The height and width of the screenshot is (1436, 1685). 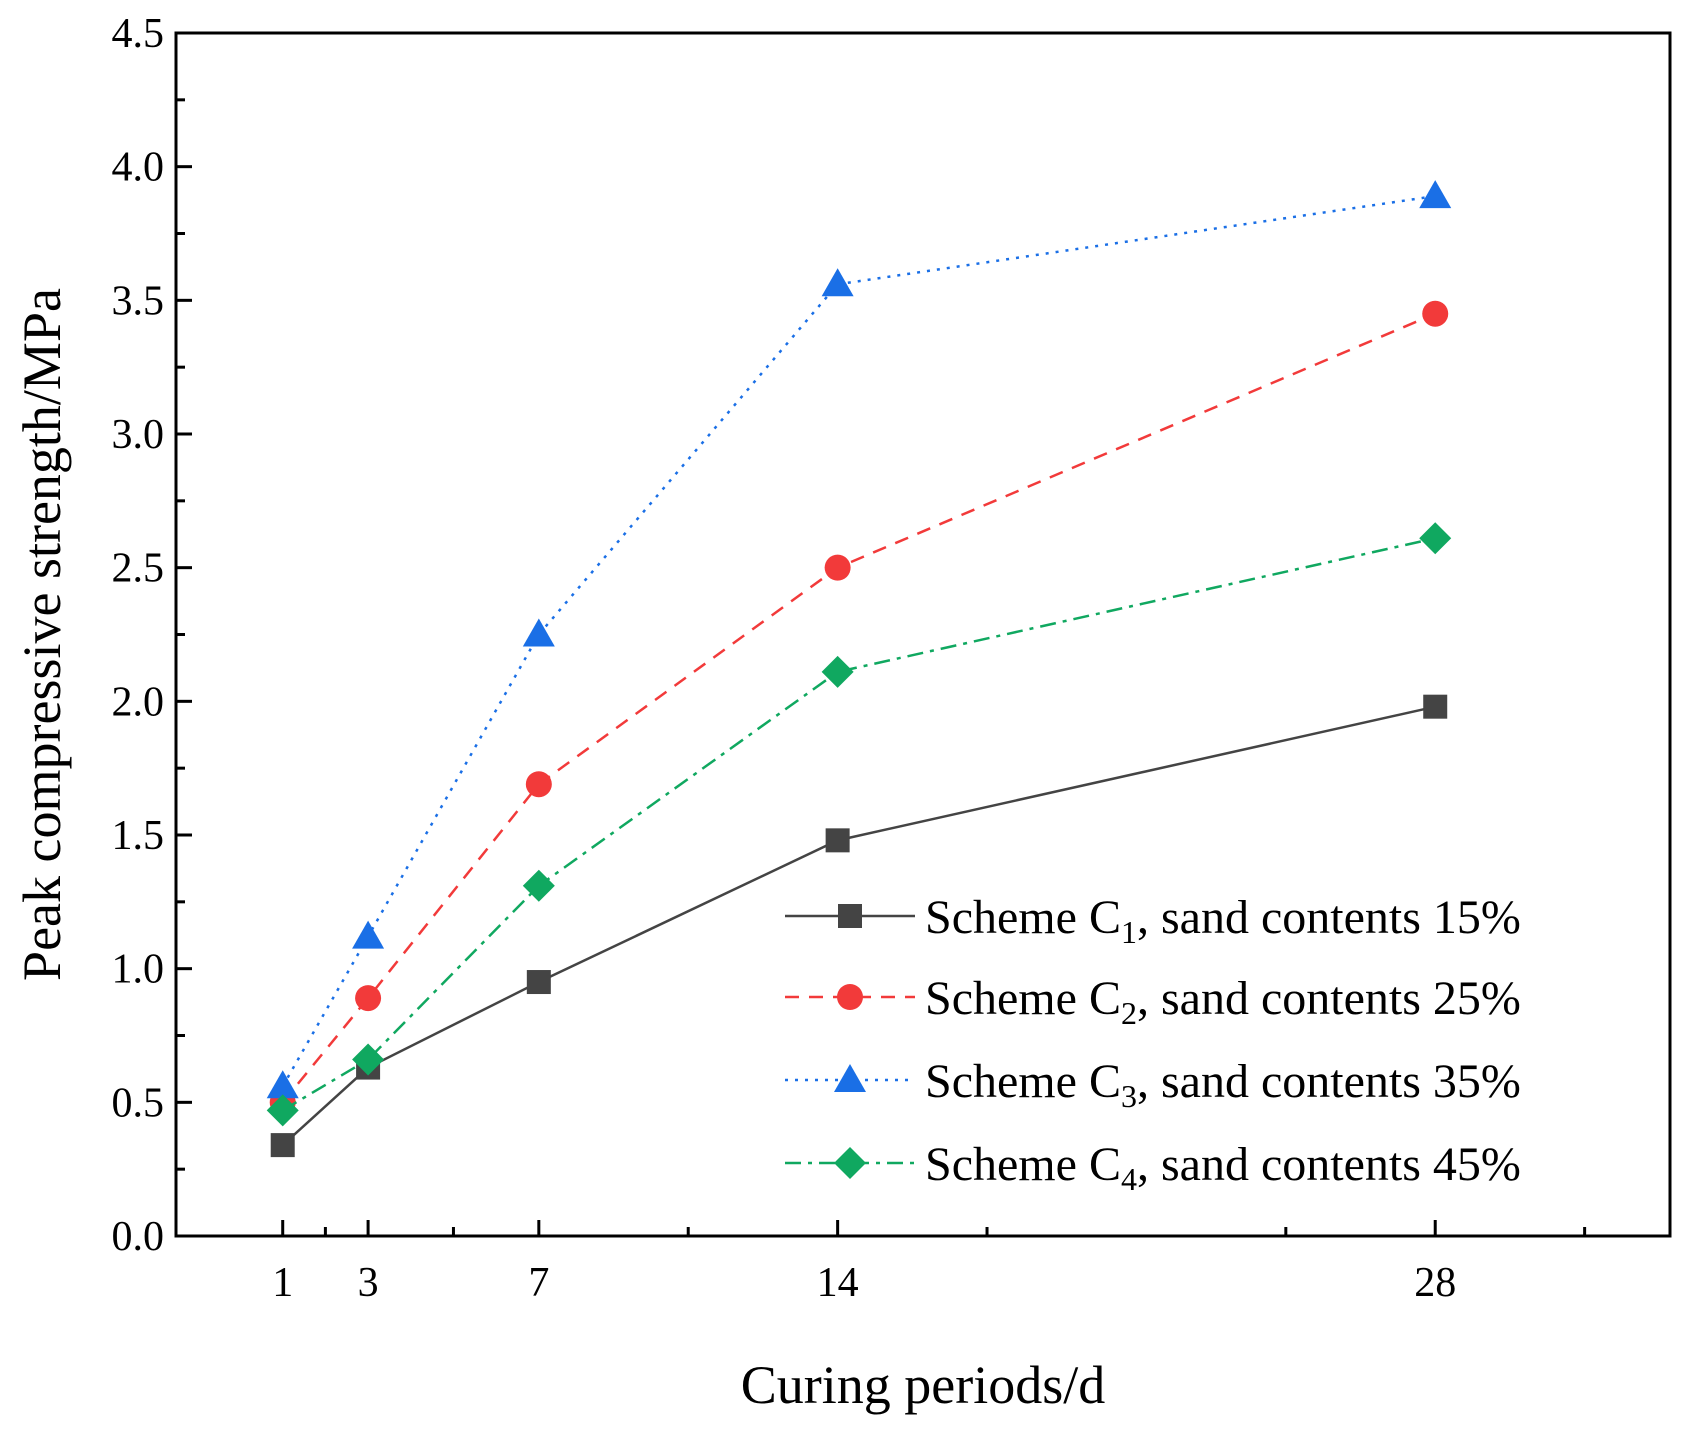 What do you see at coordinates (1223, 920) in the screenshot?
I see `legend-label-c1: Scheme C1, sand contents 15%` at bounding box center [1223, 920].